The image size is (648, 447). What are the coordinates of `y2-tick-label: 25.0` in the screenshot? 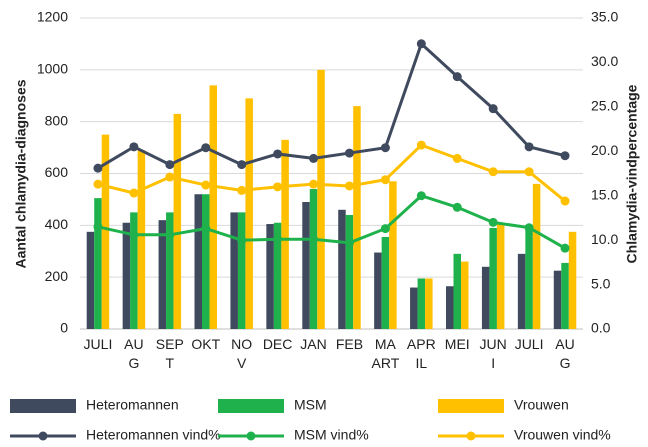 It's located at (604, 106).